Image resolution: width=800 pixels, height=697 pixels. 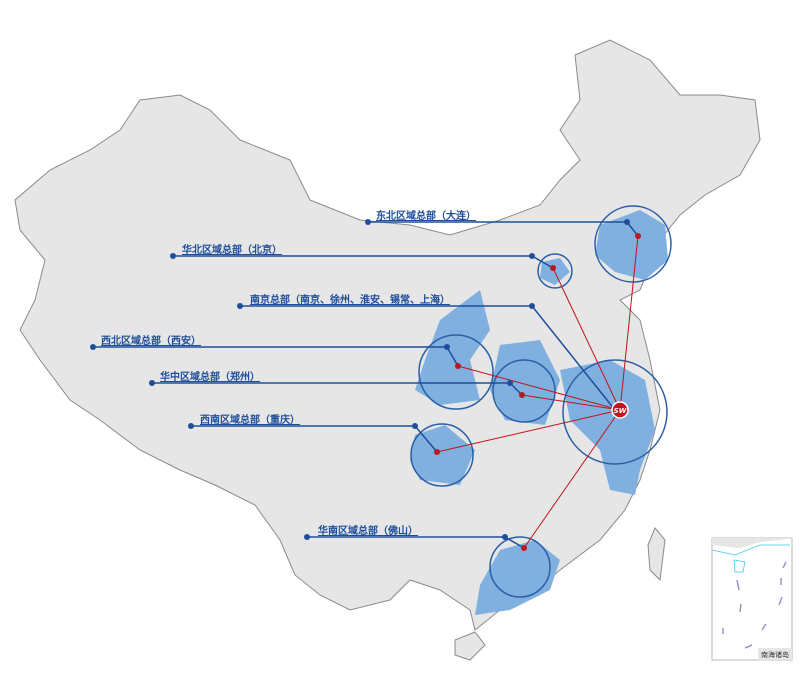 I want to click on label-northwest: 西北区域总部（西安）, so click(x=151, y=340).